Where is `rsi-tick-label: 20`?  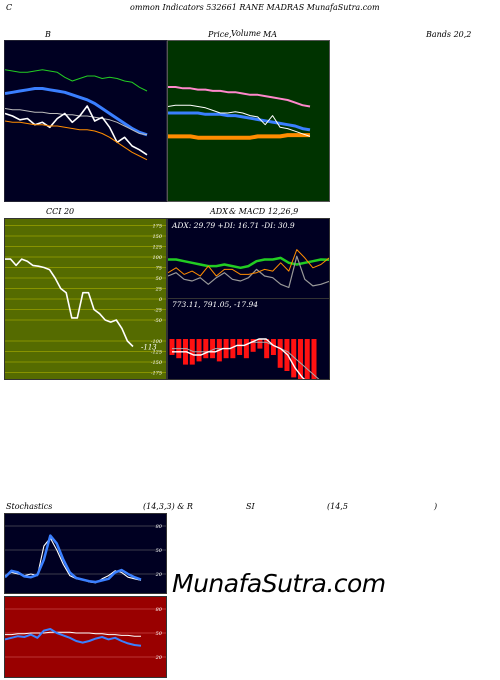 rsi-tick-label: 20 is located at coordinates (159, 658).